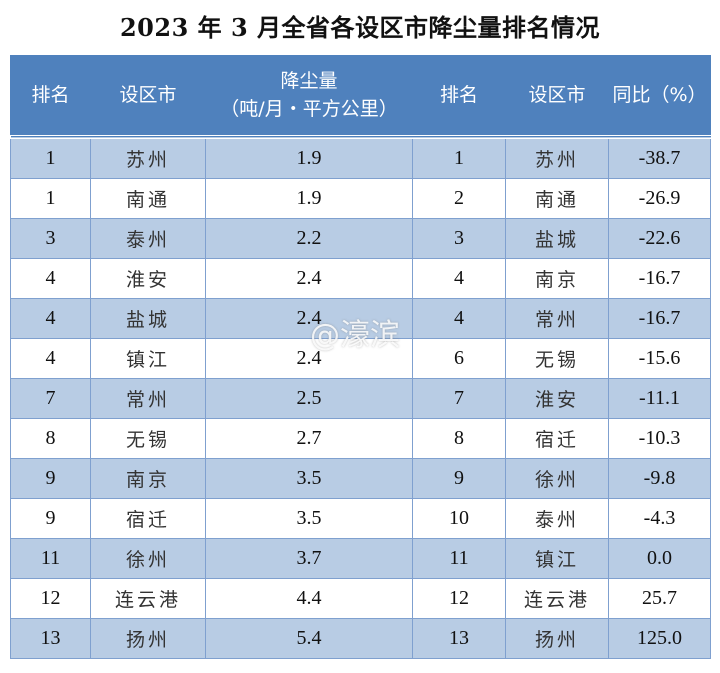  I want to click on city-b: 镇江, so click(557, 558).